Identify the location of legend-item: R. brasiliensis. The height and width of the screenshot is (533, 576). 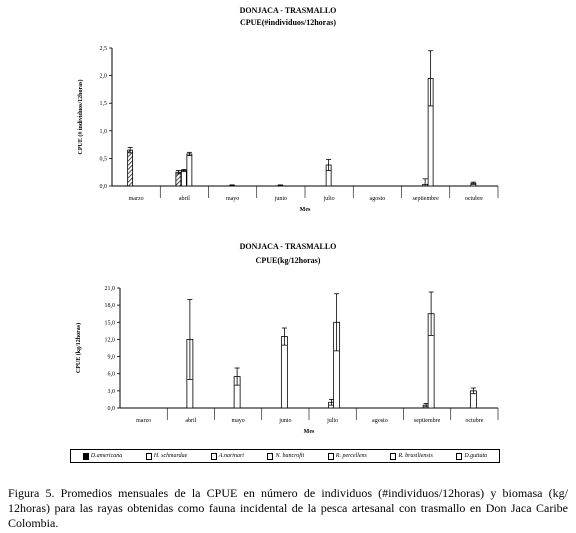
(411, 456).